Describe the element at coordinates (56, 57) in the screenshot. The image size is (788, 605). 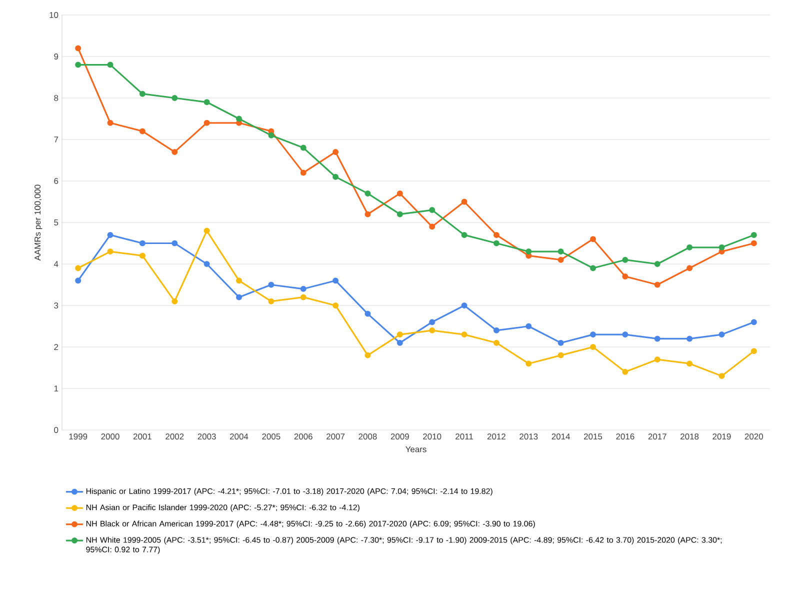
I see `y-tick-label: 9` at that location.